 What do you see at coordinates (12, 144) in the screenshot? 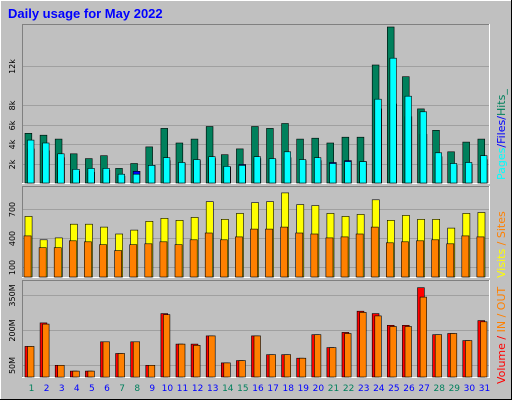
I see `y-tick-label: 4k` at bounding box center [12, 144].